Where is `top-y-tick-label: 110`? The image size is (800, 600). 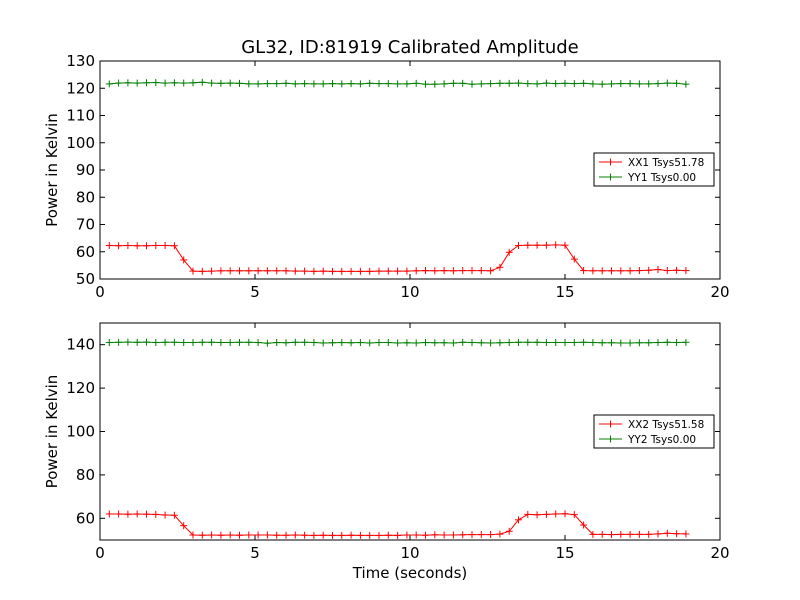
top-y-tick-label: 110 is located at coordinates (80, 116).